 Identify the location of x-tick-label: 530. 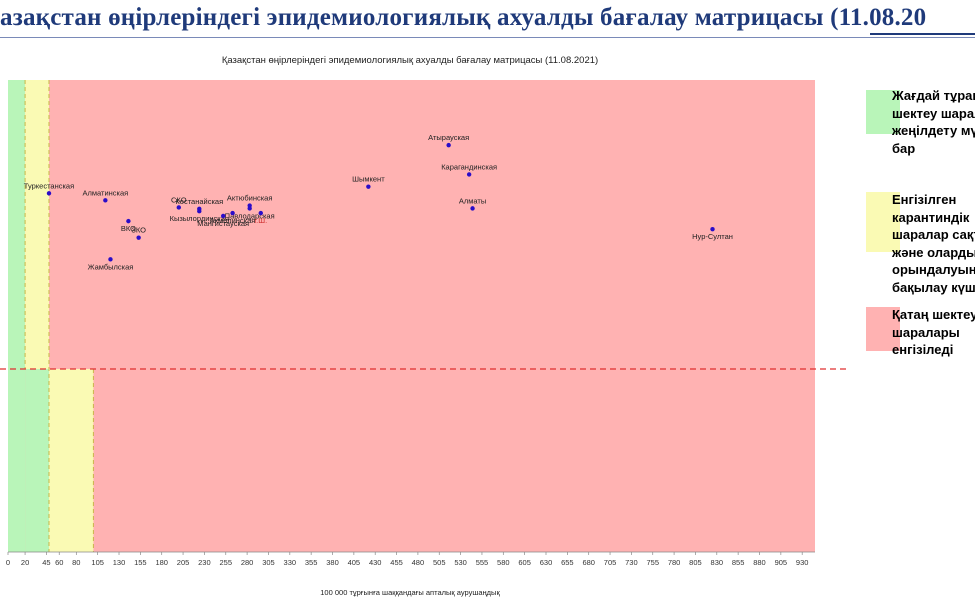
(460, 562).